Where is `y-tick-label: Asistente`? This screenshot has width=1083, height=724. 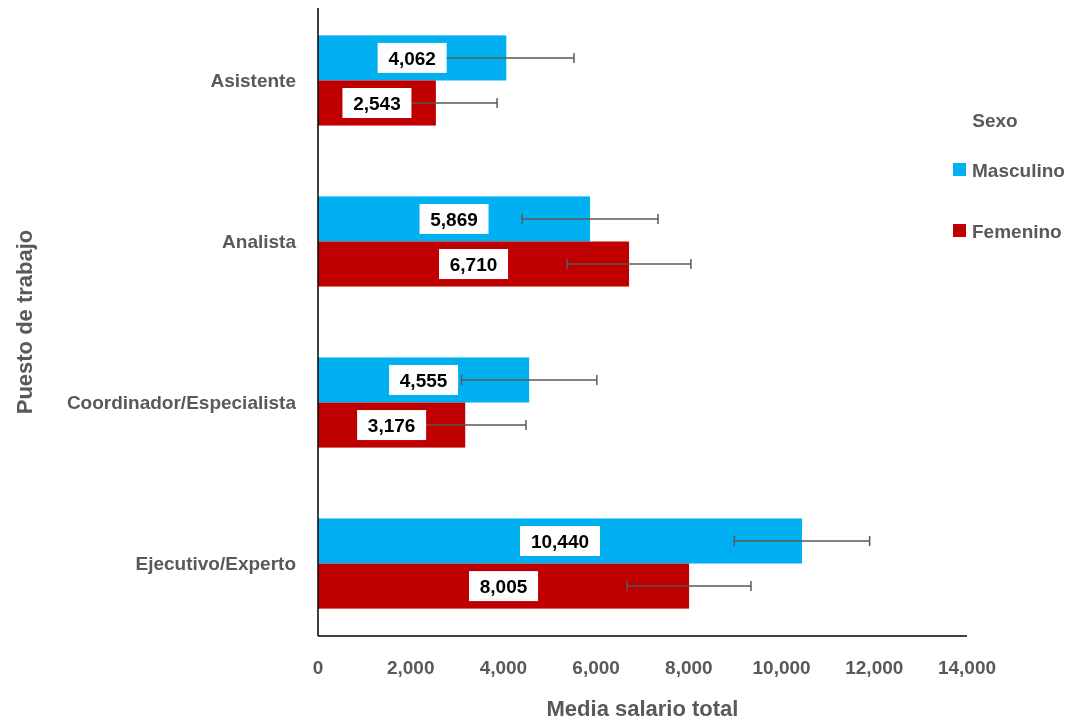
y-tick-label: Asistente is located at coordinates (253, 81).